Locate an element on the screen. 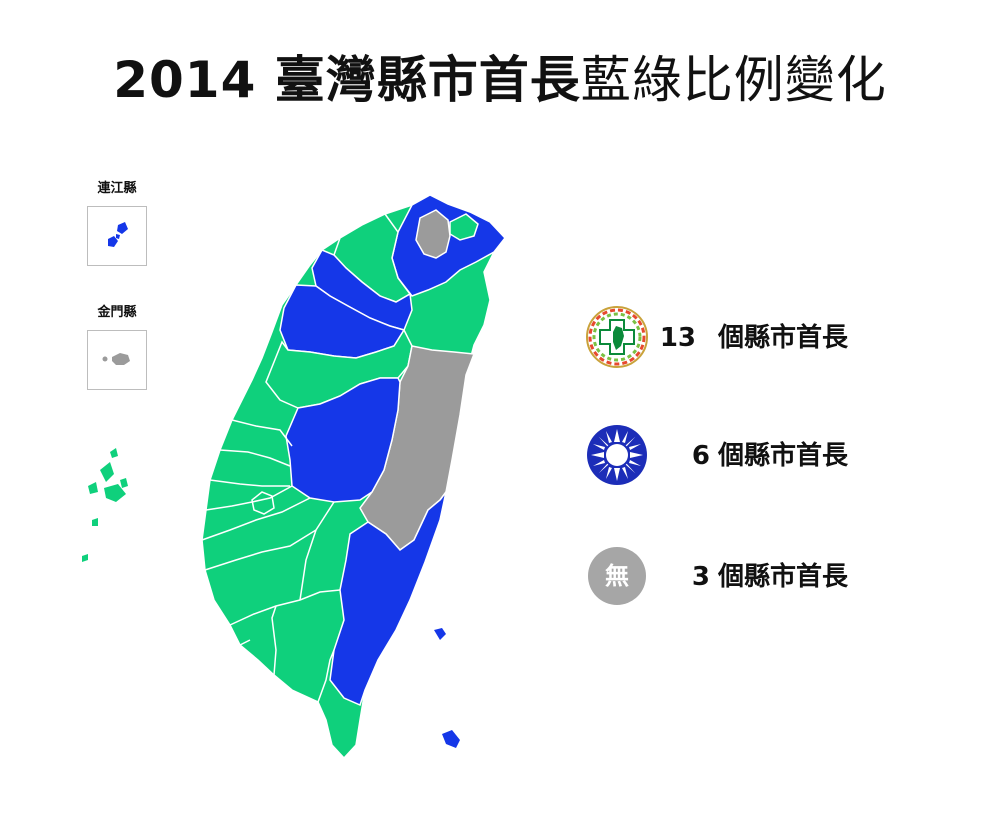  no-party-icon: 無 is located at coordinates (617, 576).